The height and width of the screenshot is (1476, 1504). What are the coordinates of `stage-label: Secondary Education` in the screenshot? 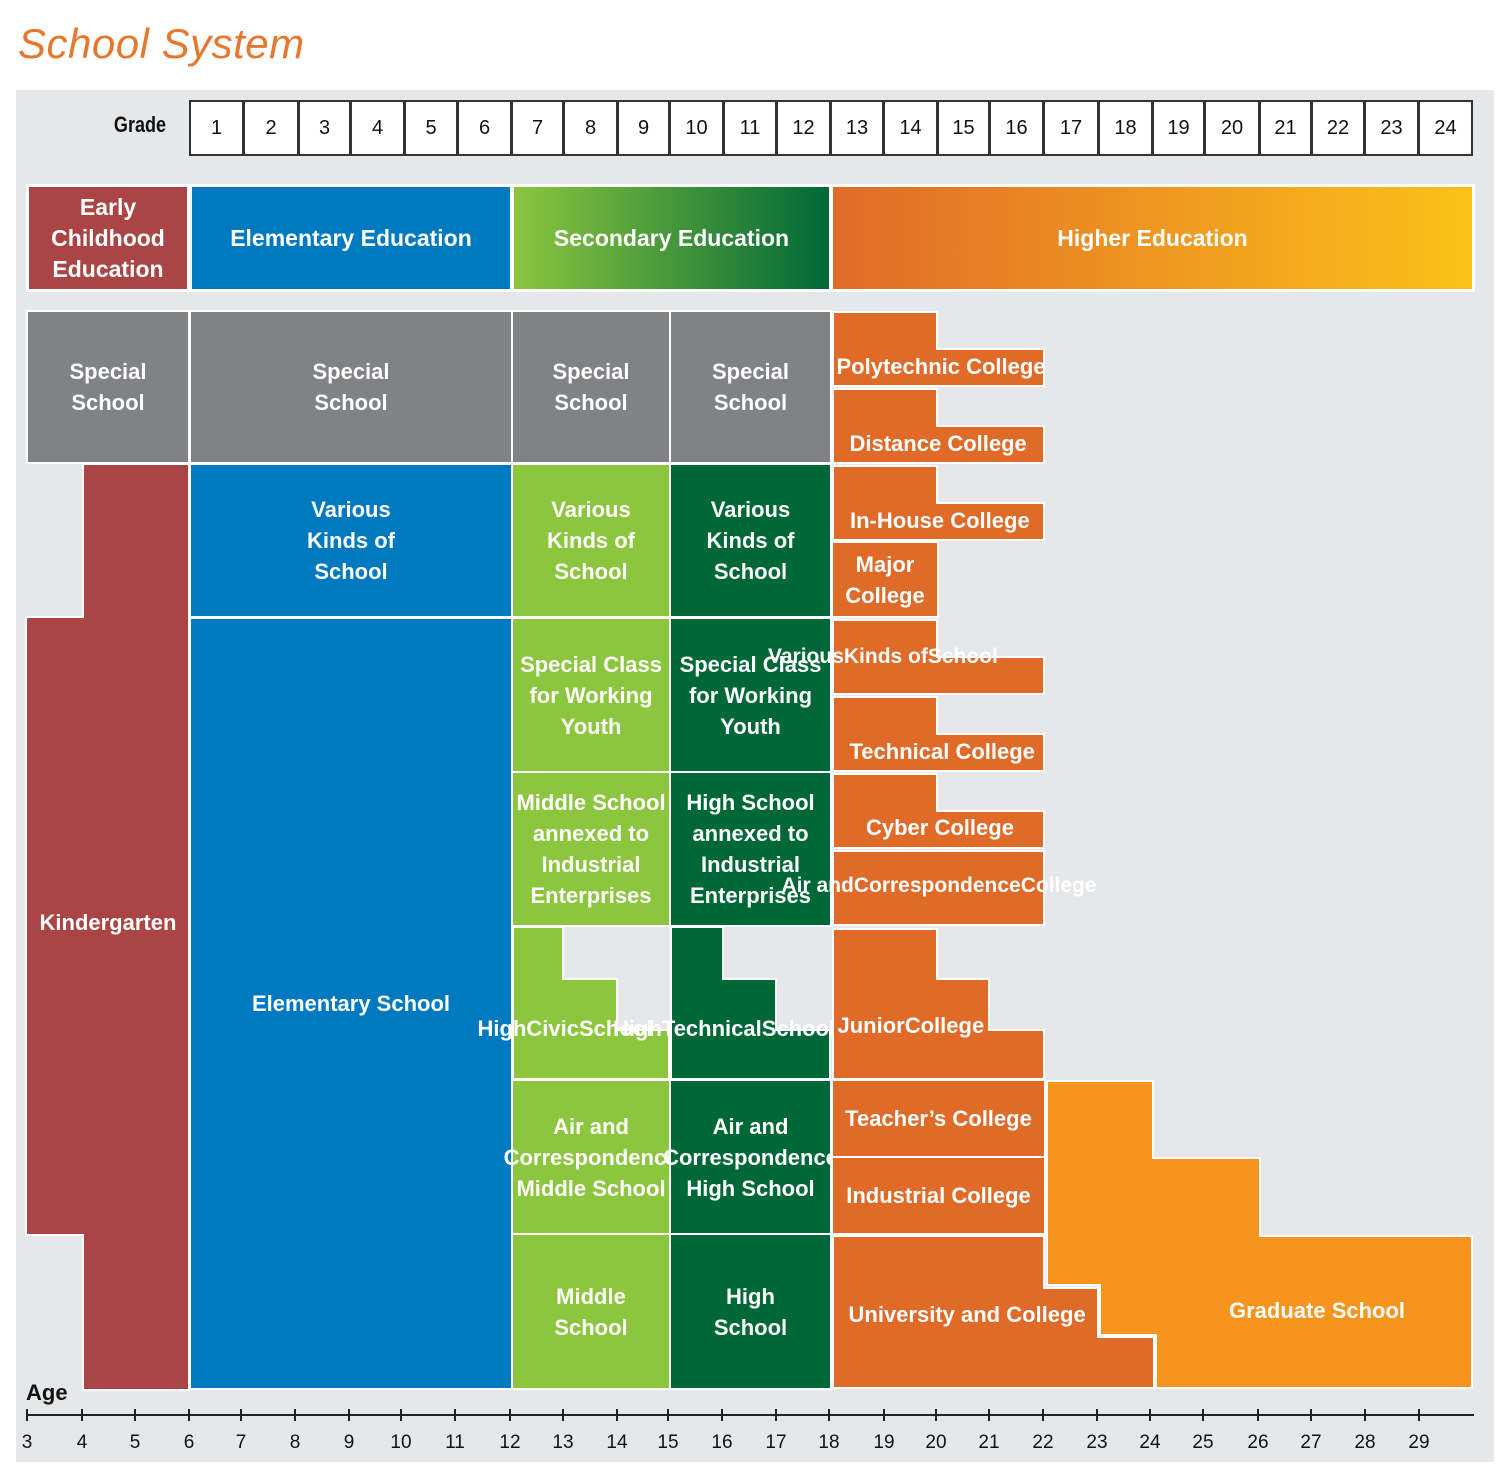 It's located at (671, 238).